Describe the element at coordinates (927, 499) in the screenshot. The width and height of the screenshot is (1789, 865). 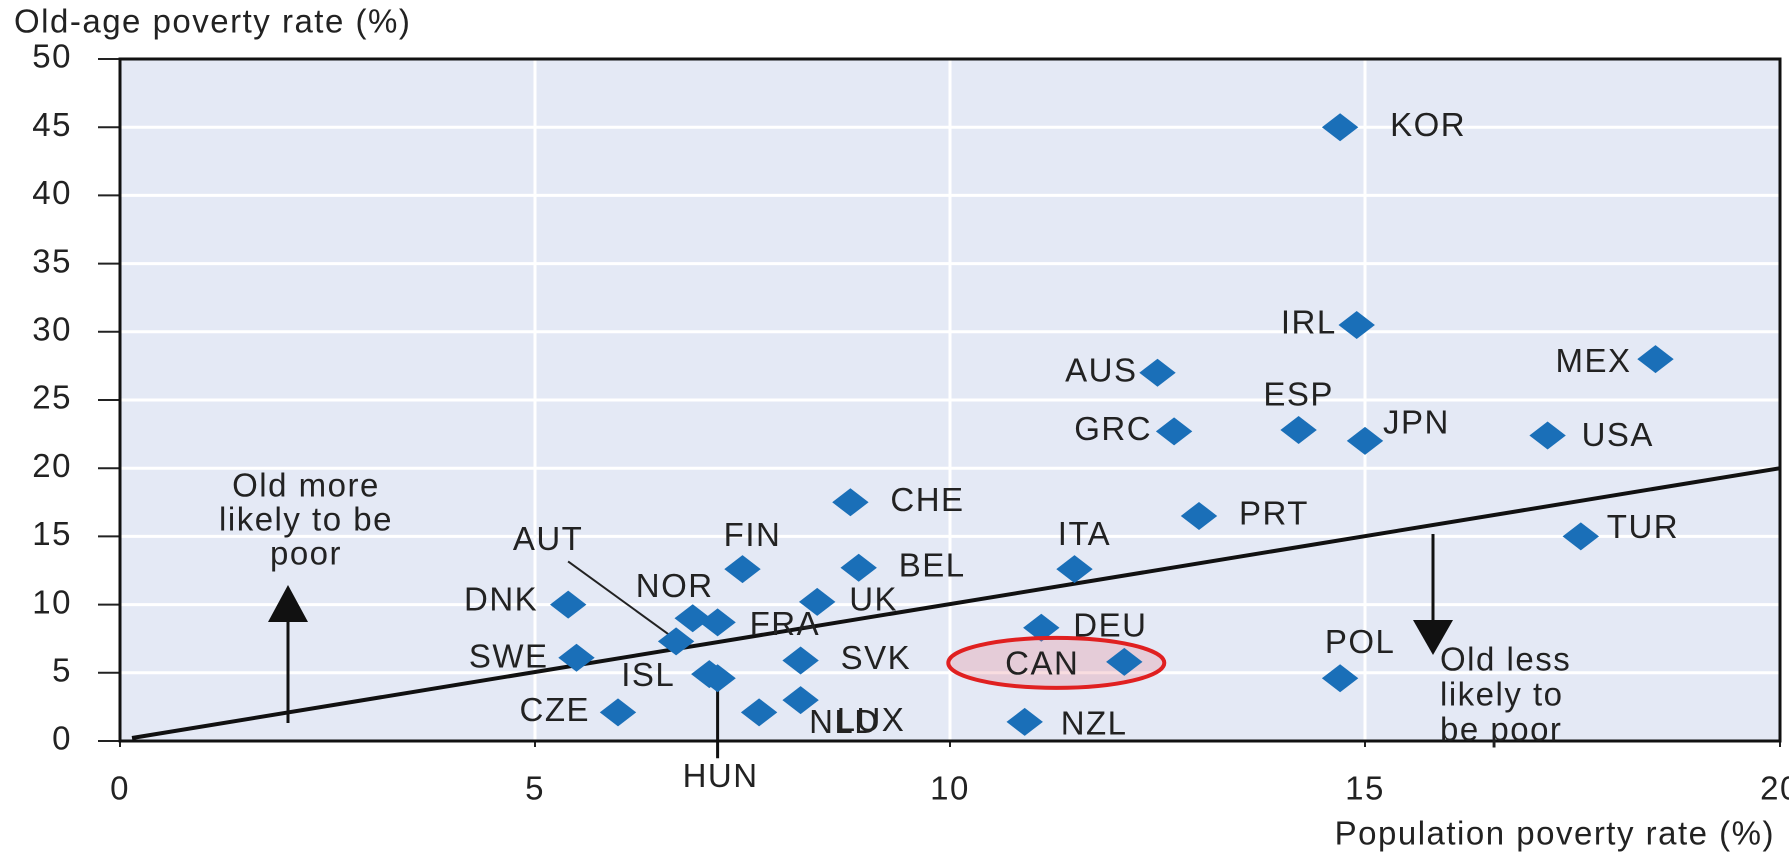
I see `point-label: CHE` at that location.